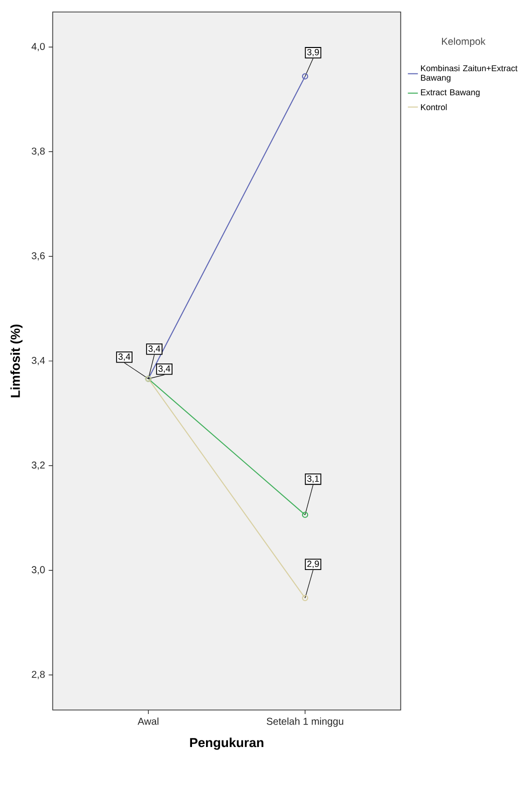 This screenshot has width=526, height=796. I want to click on y-tick-label: 3,2, so click(38, 466).